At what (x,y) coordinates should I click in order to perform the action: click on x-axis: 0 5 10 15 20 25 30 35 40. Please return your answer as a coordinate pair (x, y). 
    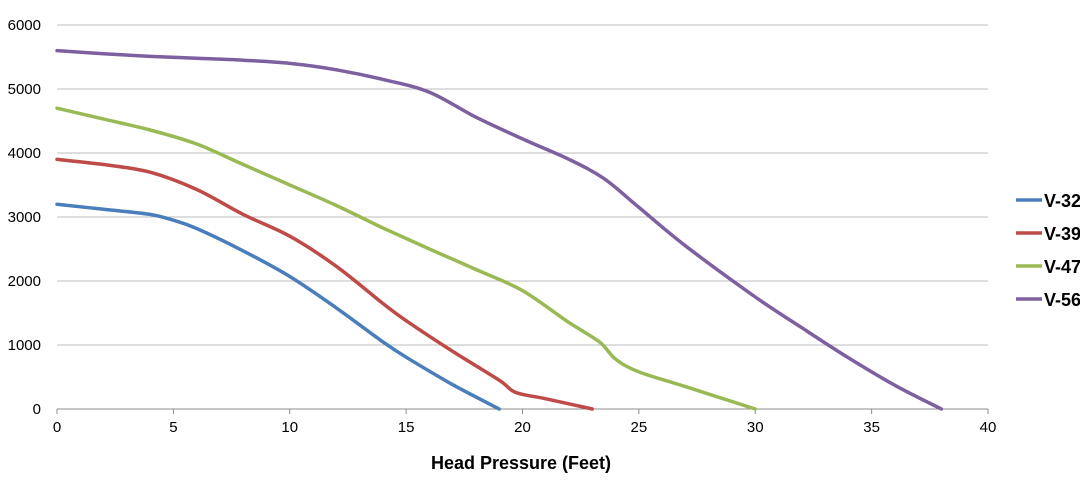
    Looking at the image, I should click on (525, 422).